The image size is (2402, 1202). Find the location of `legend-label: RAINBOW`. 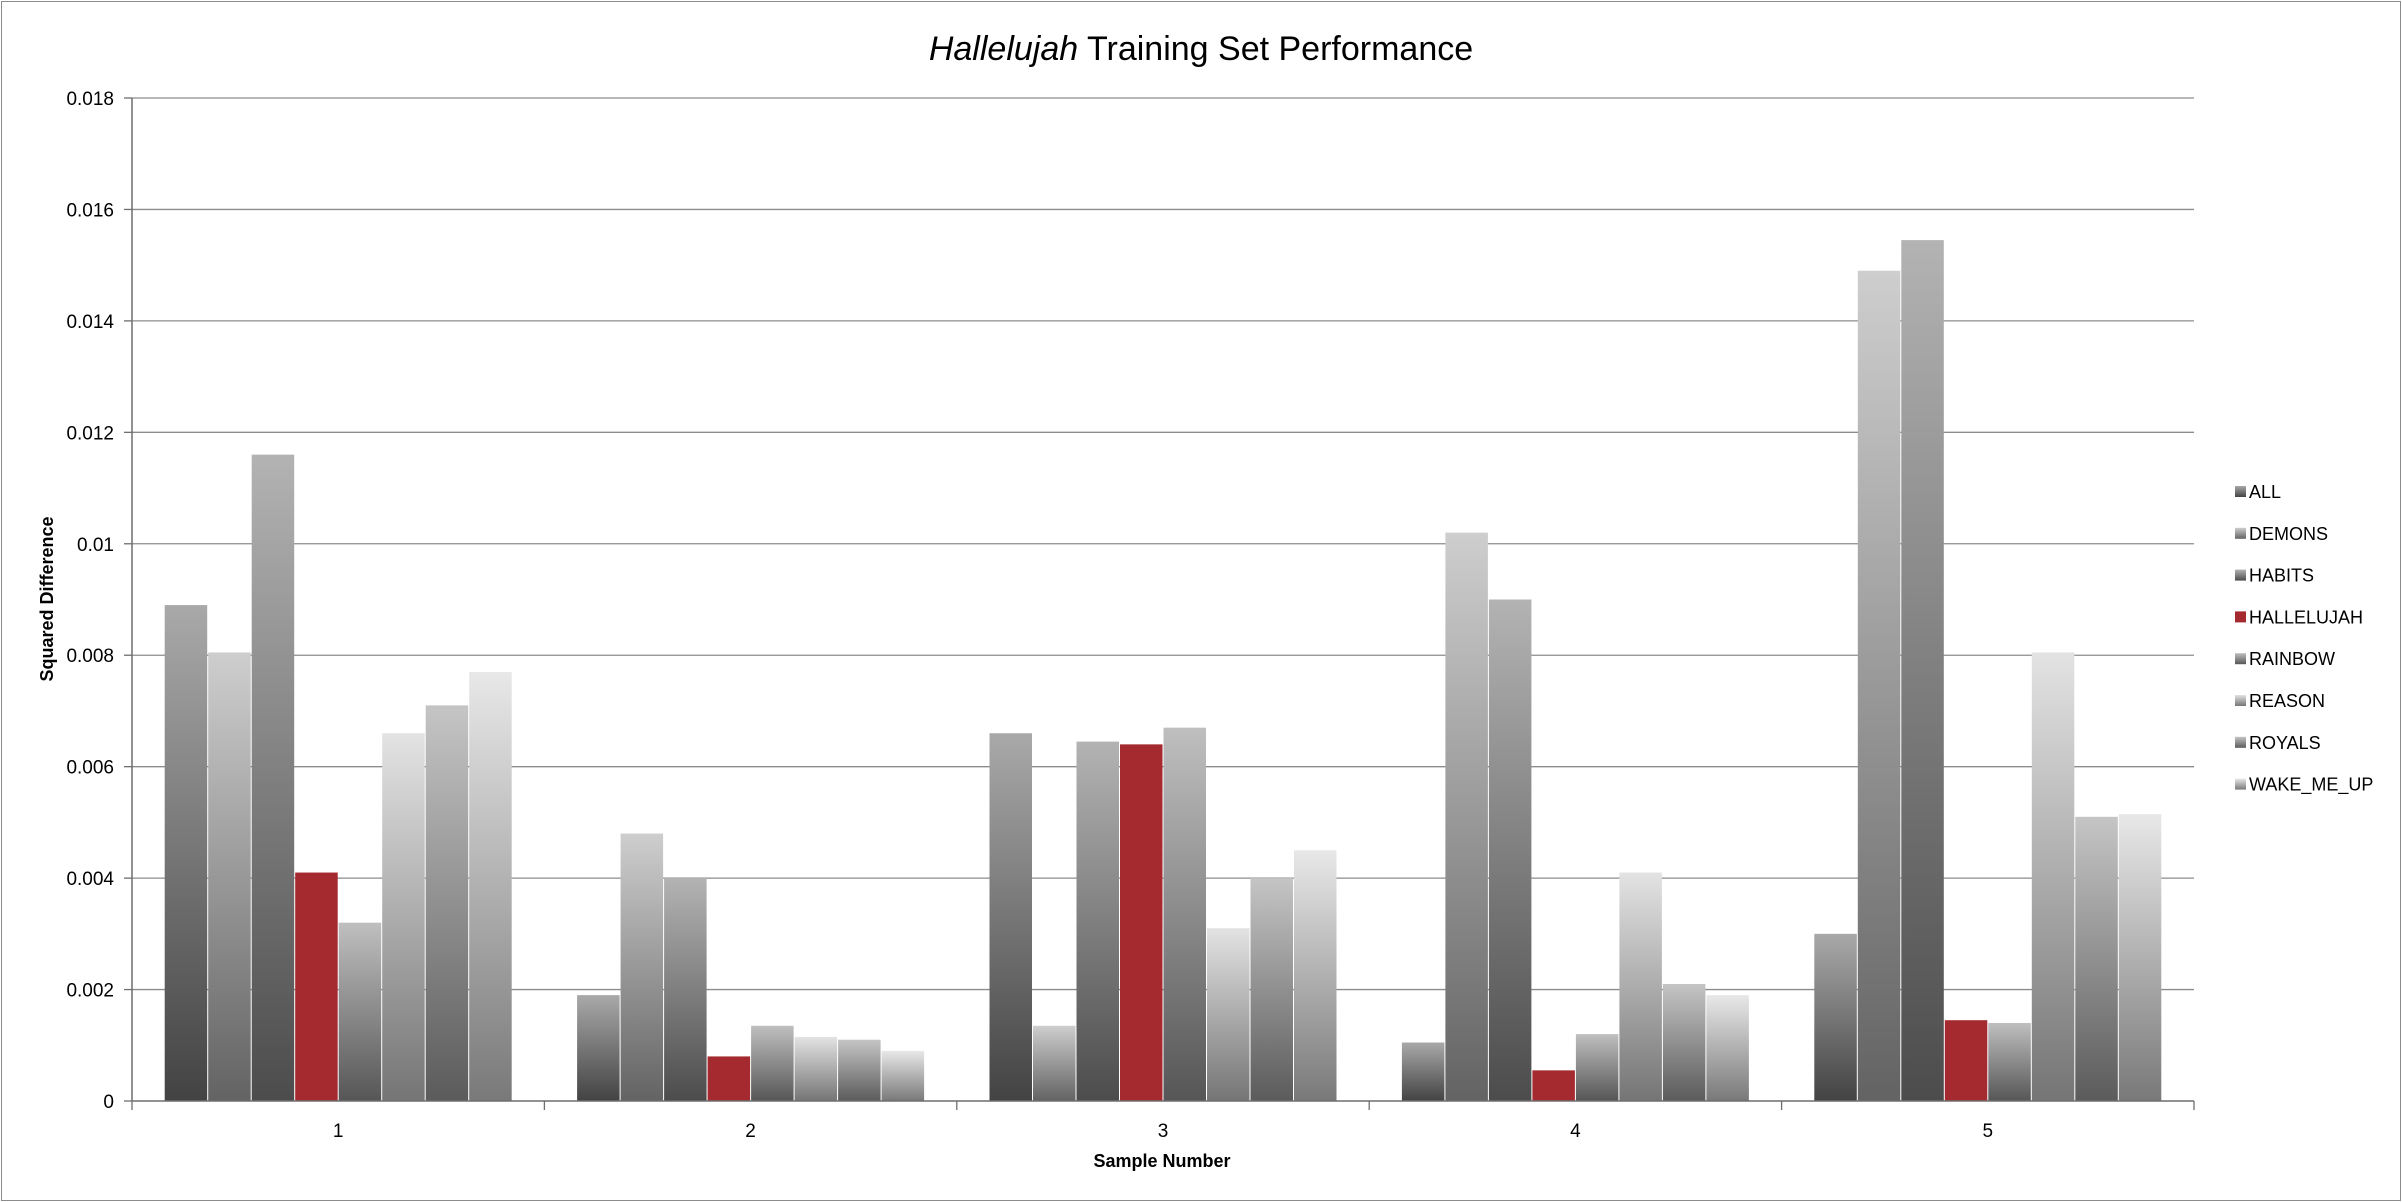

legend-label: RAINBOW is located at coordinates (2292, 659).